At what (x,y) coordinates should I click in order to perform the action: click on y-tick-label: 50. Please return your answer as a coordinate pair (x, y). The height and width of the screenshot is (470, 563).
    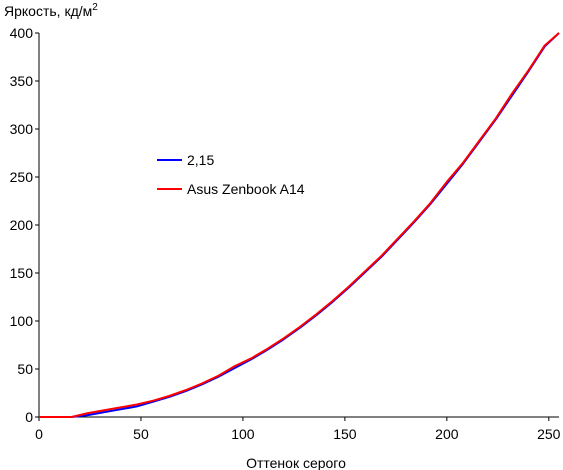
    Looking at the image, I should click on (25, 369).